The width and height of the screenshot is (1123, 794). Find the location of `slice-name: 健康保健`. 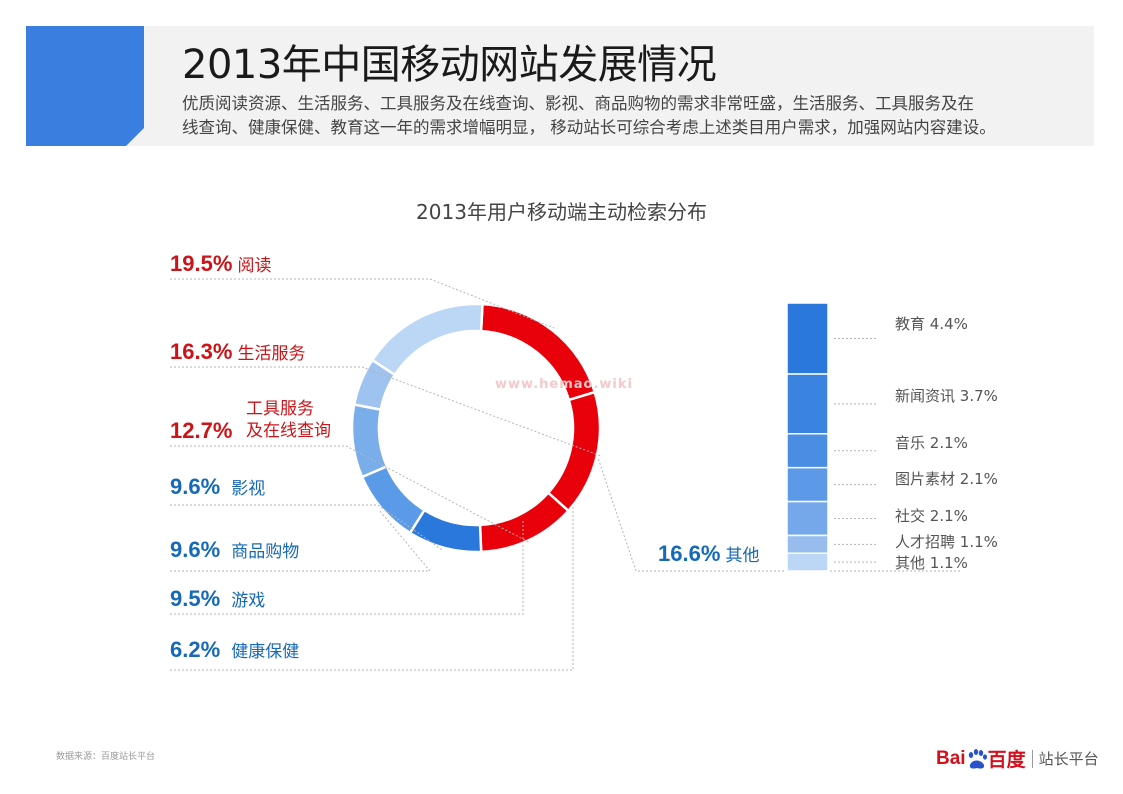

slice-name: 健康保健 is located at coordinates (265, 652).